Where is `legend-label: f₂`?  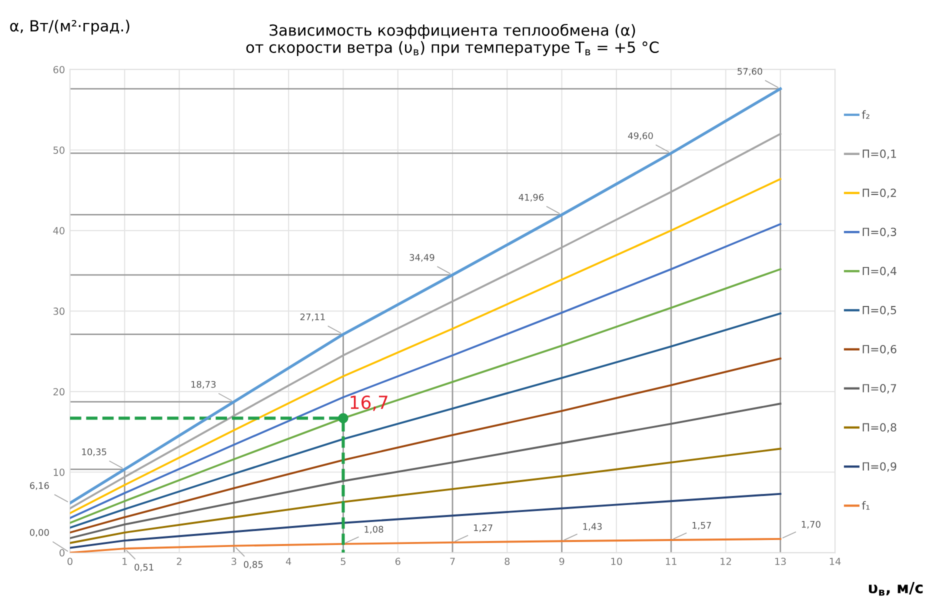 legend-label: f₂ is located at coordinates (866, 114).